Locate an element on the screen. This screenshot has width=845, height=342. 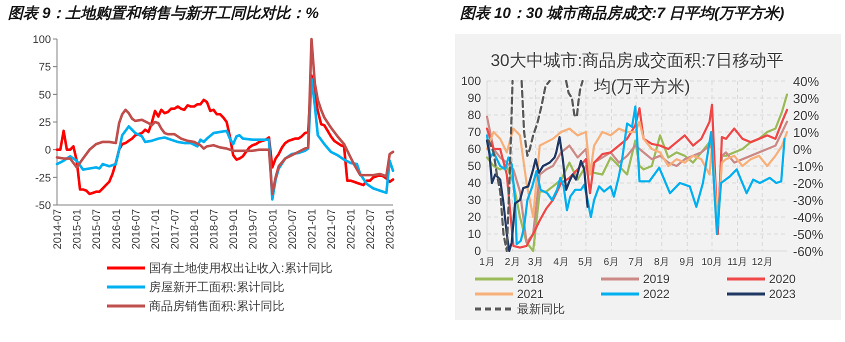
y2-tick-label: -20% is located at coordinates (808, 183).